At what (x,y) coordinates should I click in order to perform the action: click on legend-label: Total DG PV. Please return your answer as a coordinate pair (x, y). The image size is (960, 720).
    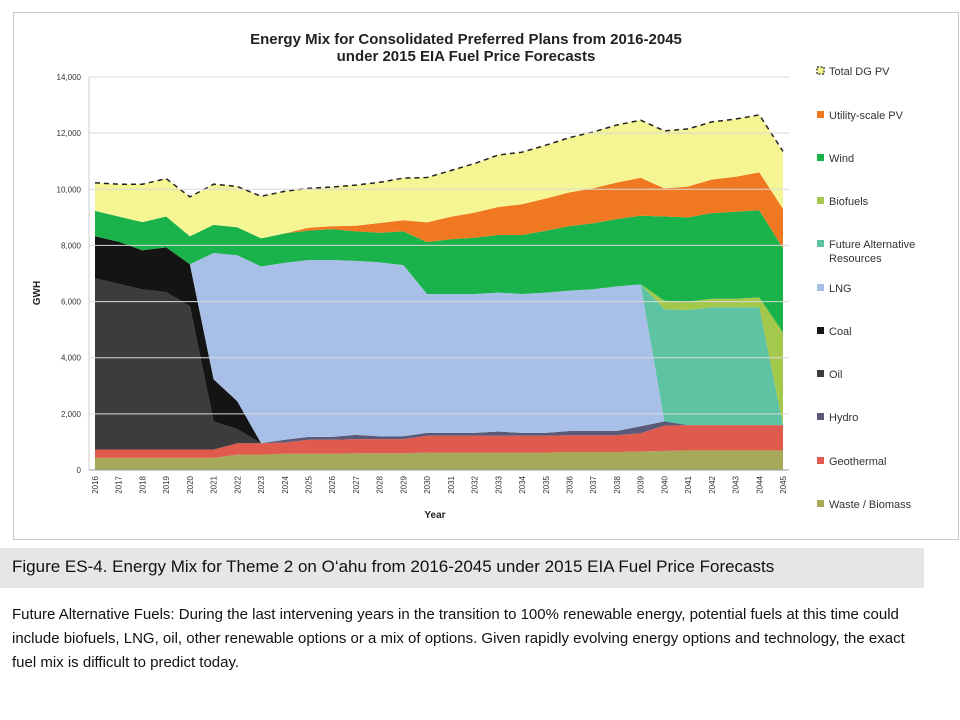
    Looking at the image, I should click on (859, 72).